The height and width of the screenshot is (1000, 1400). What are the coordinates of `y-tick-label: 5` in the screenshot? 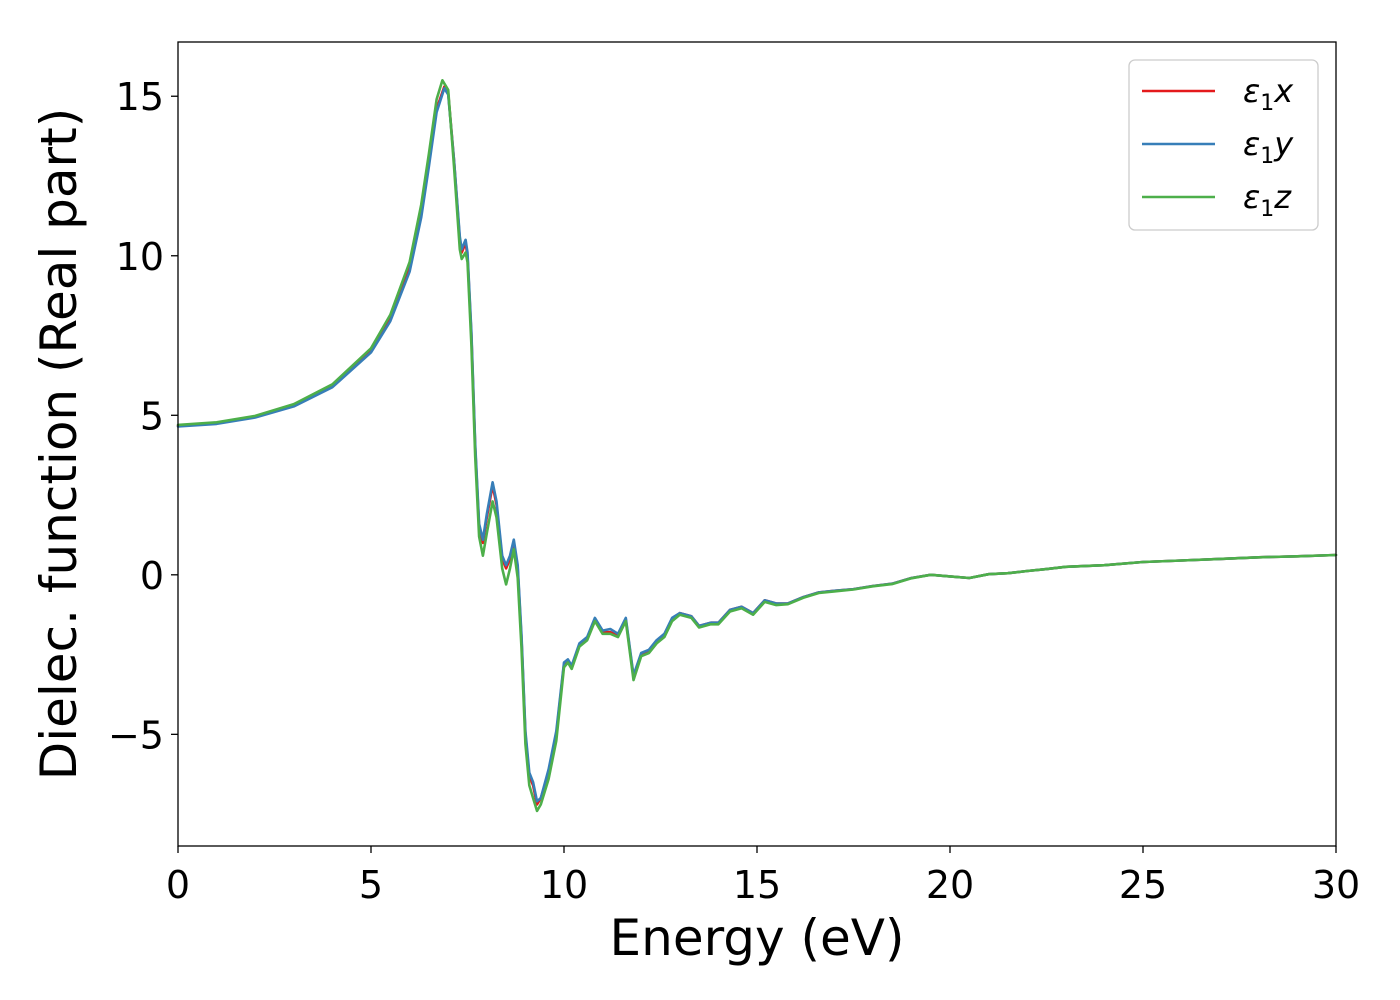 It's located at (152, 416).